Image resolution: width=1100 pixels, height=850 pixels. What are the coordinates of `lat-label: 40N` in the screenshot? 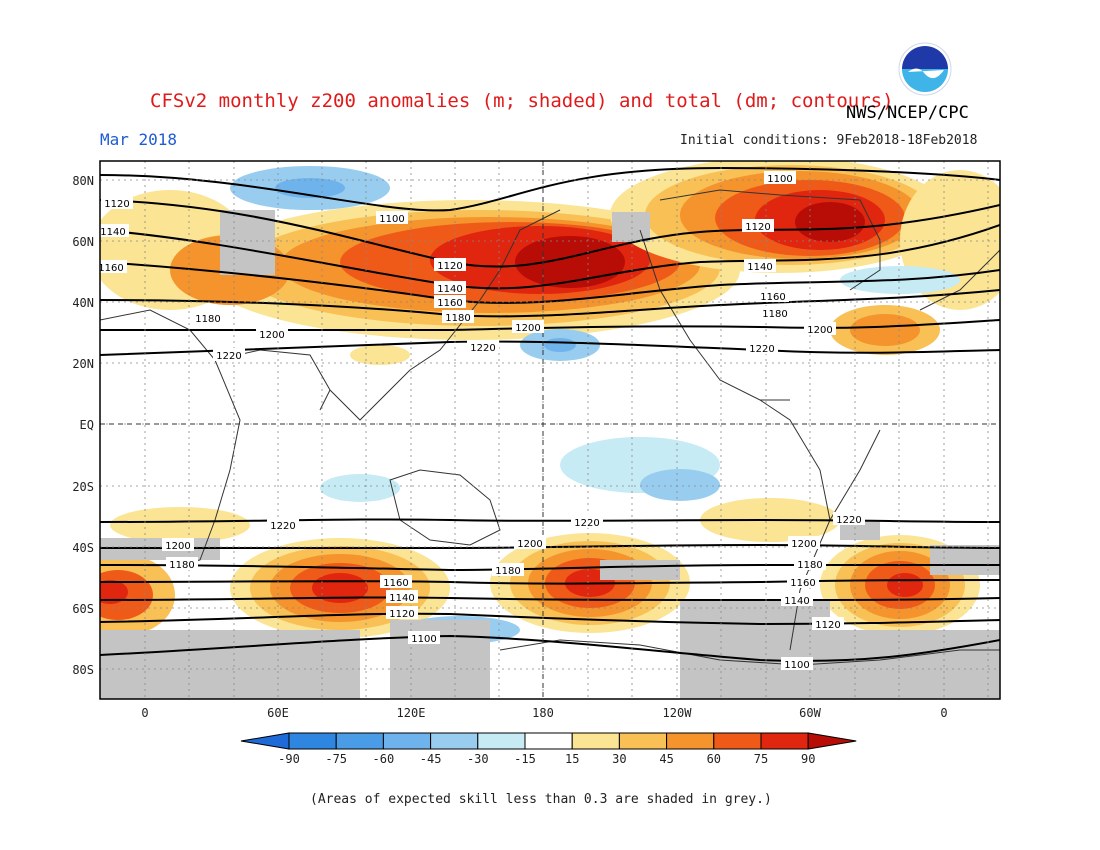 It's located at (83, 303).